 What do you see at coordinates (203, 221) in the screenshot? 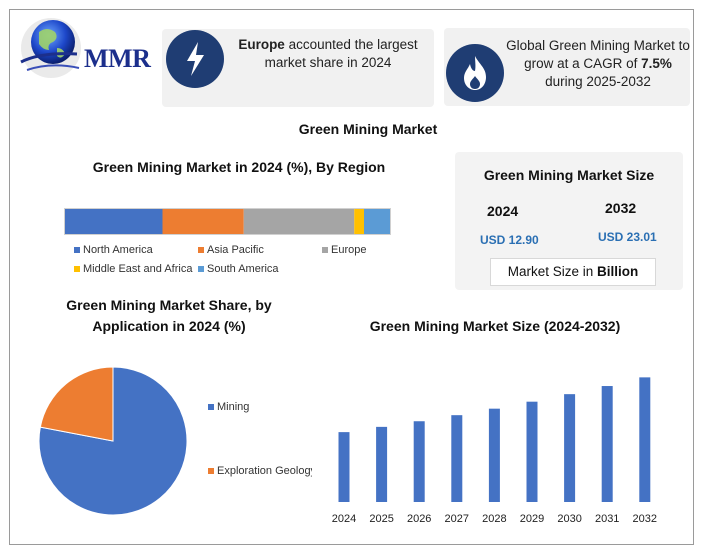
I see `region-segment-asia-pacific` at bounding box center [203, 221].